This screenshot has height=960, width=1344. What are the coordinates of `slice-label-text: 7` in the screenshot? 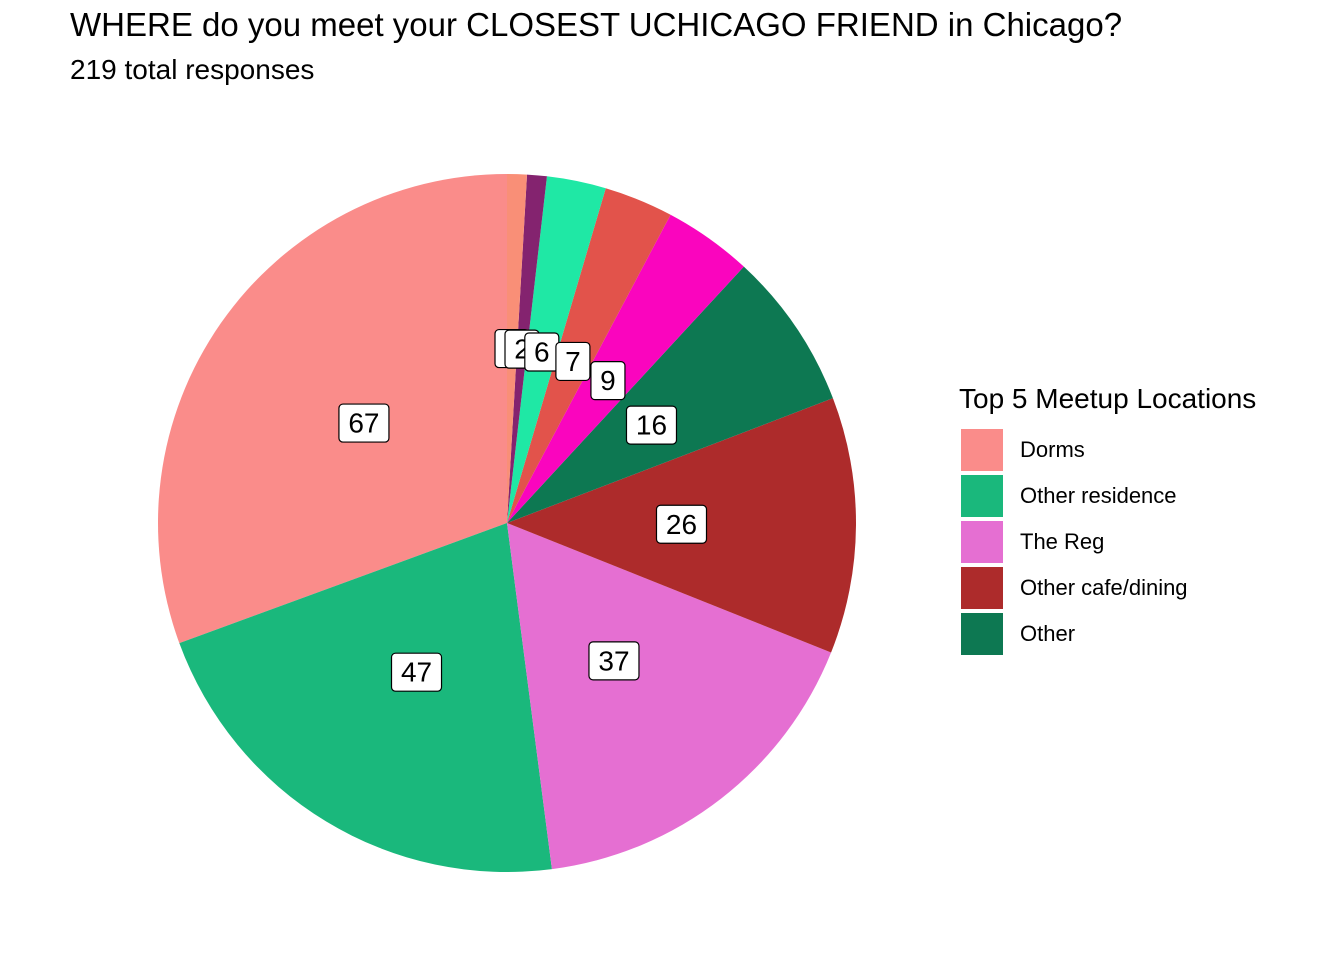 It's located at (573, 361).